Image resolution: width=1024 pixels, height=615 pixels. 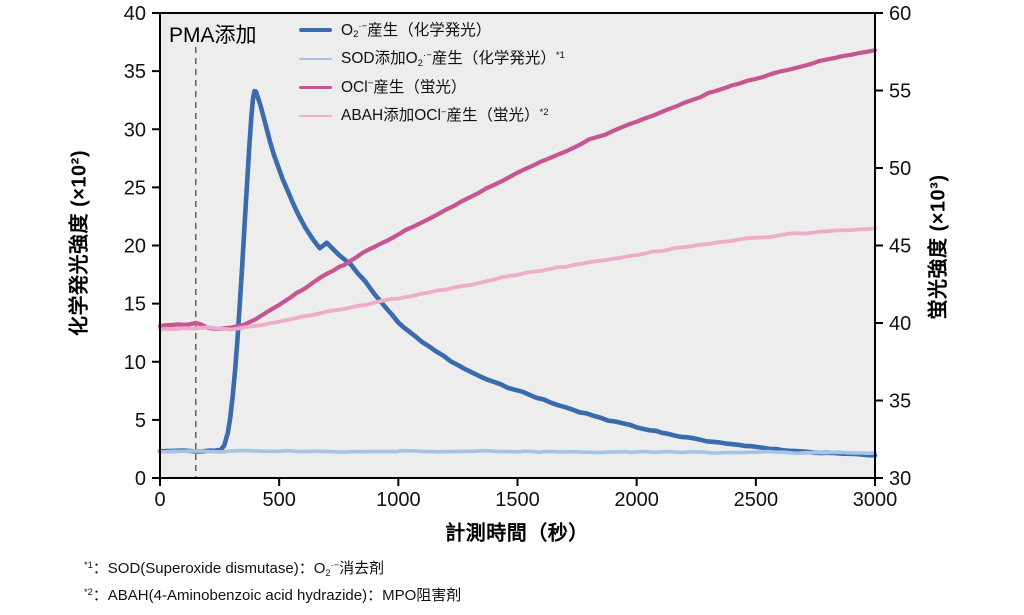 What do you see at coordinates (938, 247) in the screenshot?
I see `y-axis-right-label: 蛍光強度 (×10³)` at bounding box center [938, 247].